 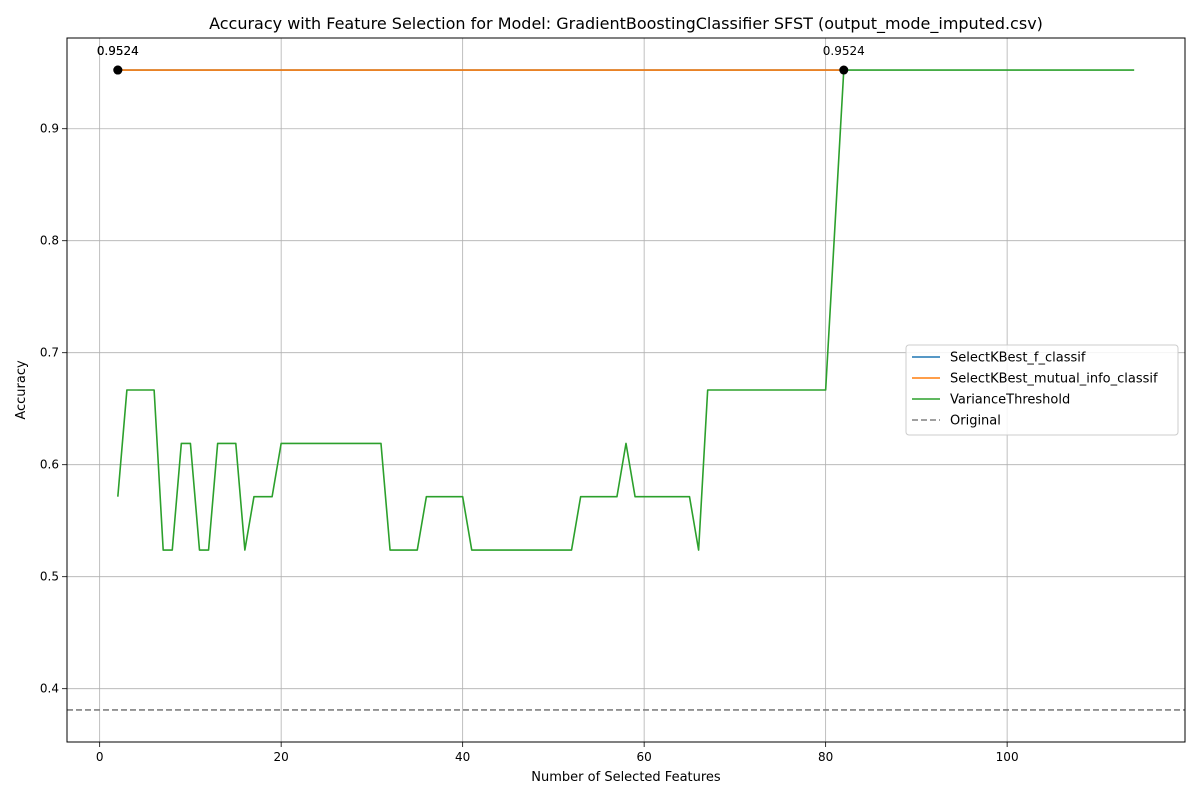 I want to click on y-tick-label: 0.6, so click(x=49, y=465).